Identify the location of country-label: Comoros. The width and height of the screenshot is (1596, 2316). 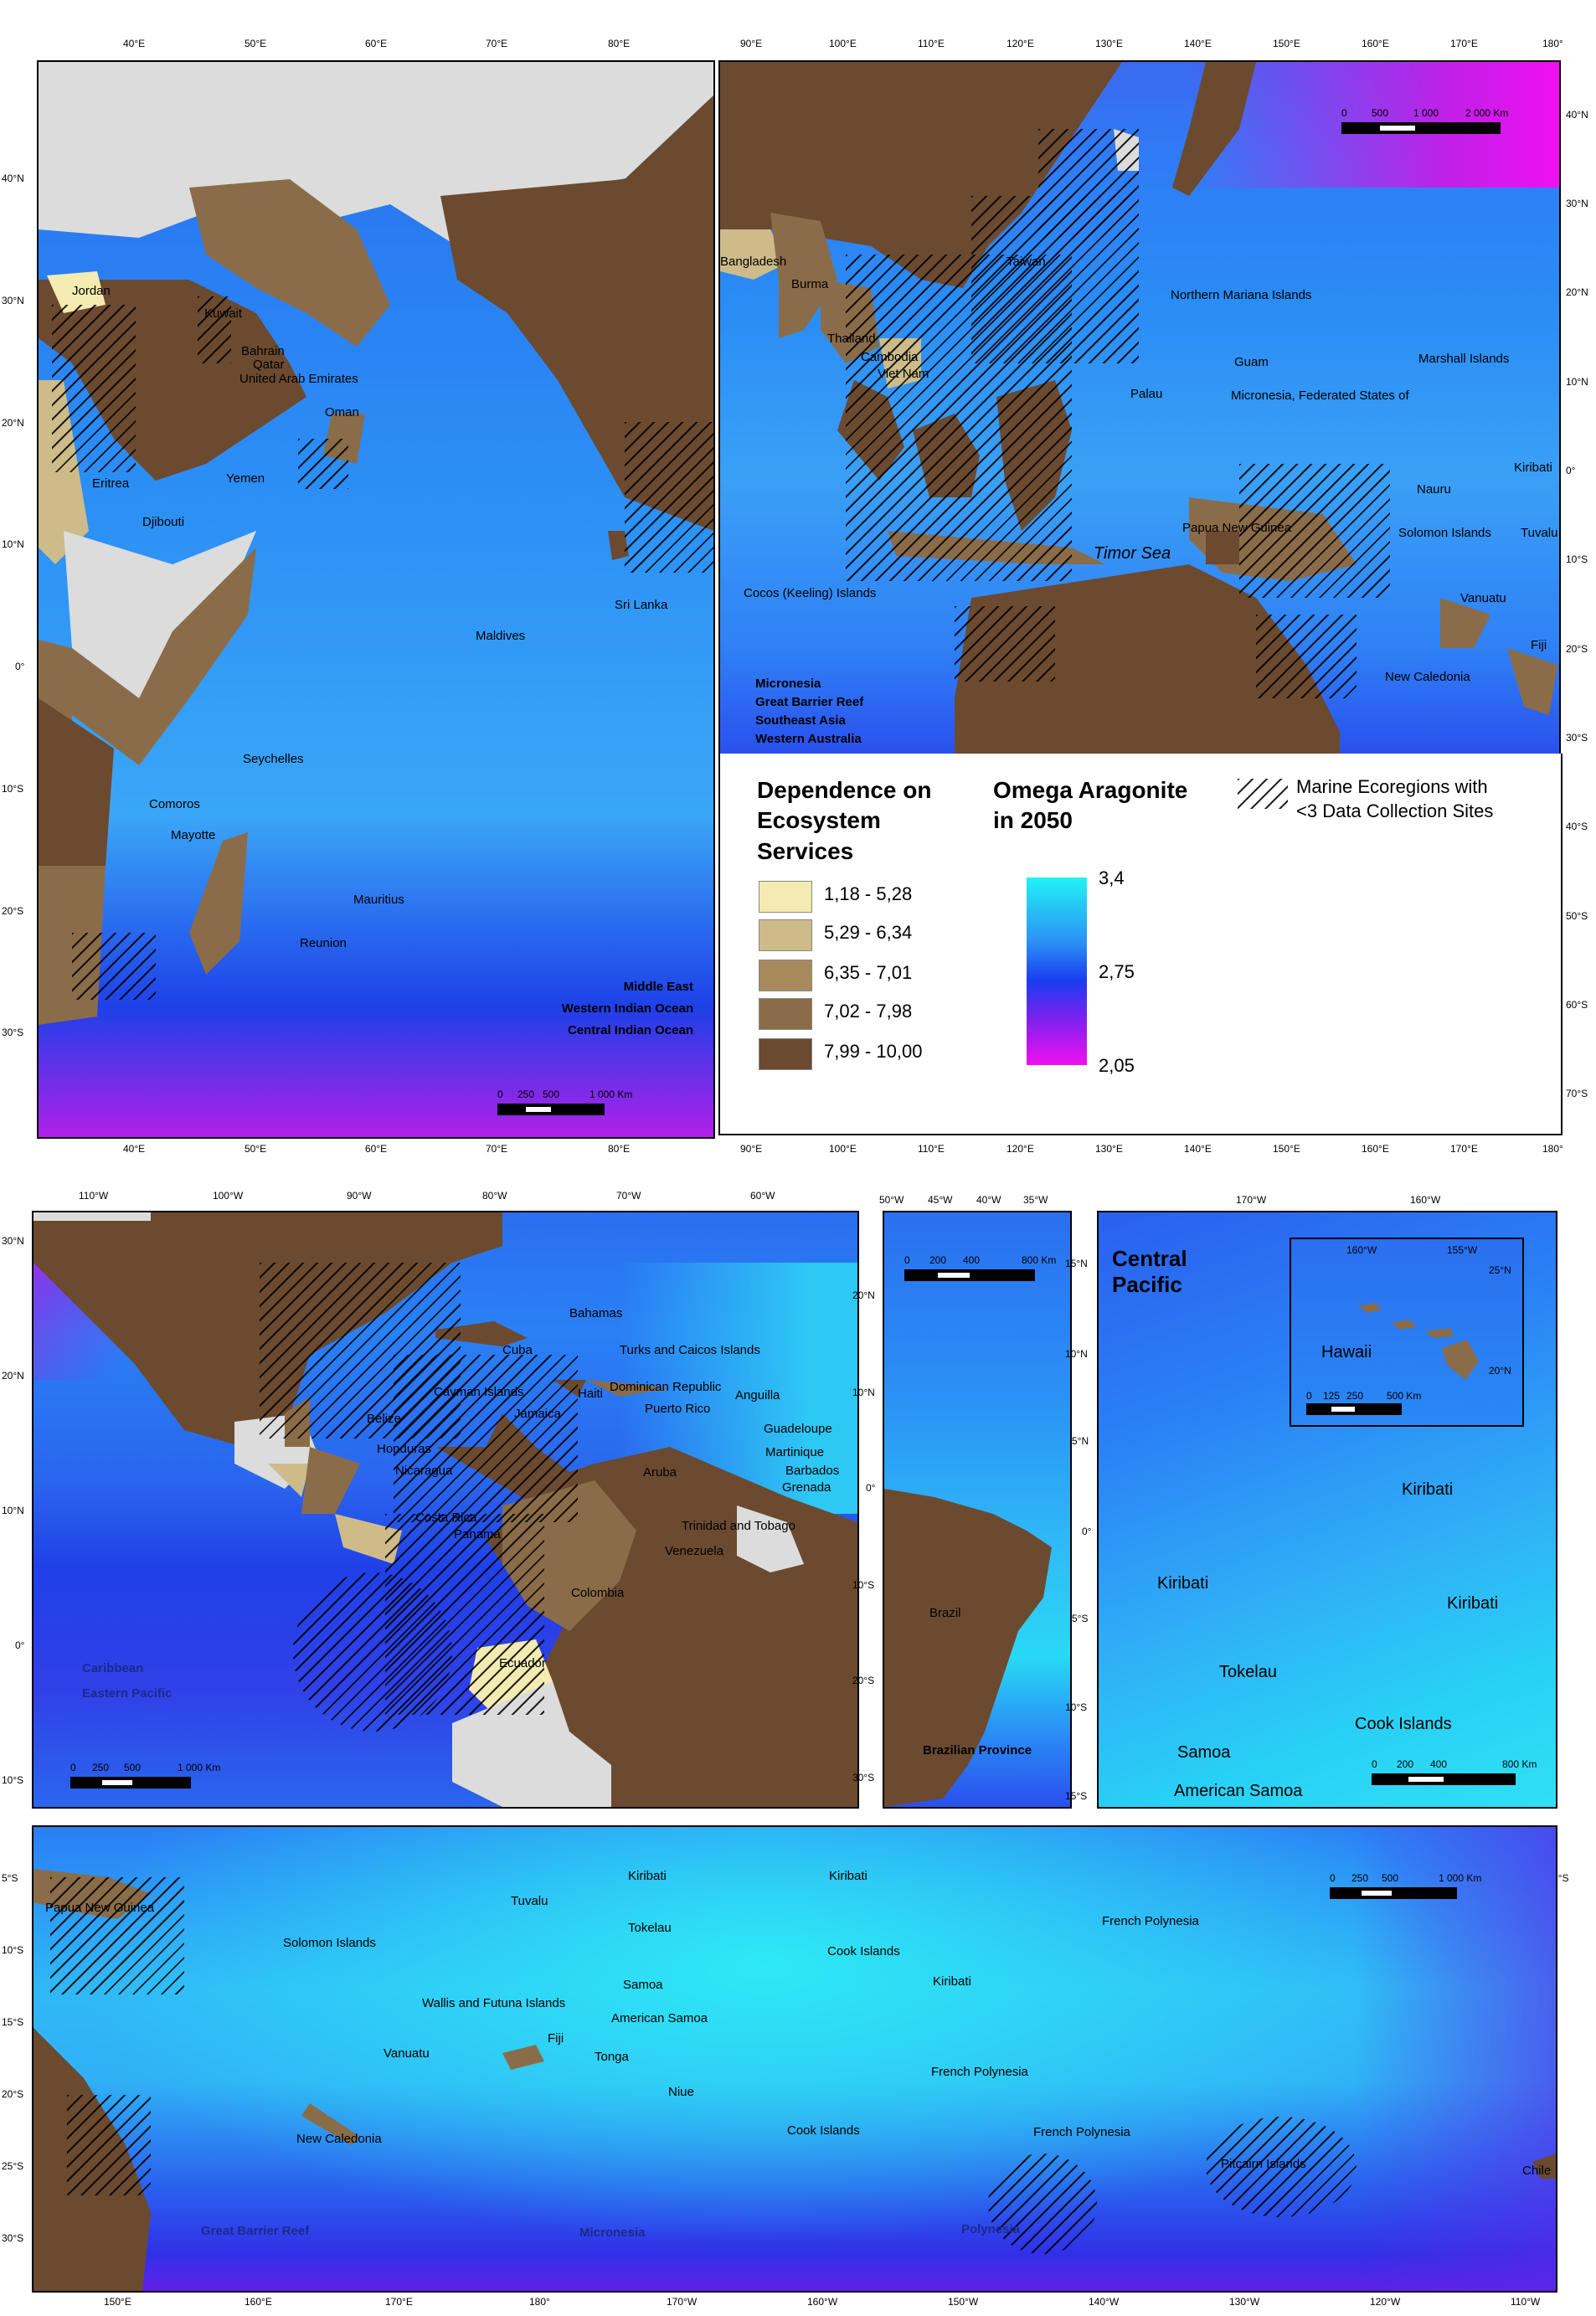
(174, 804).